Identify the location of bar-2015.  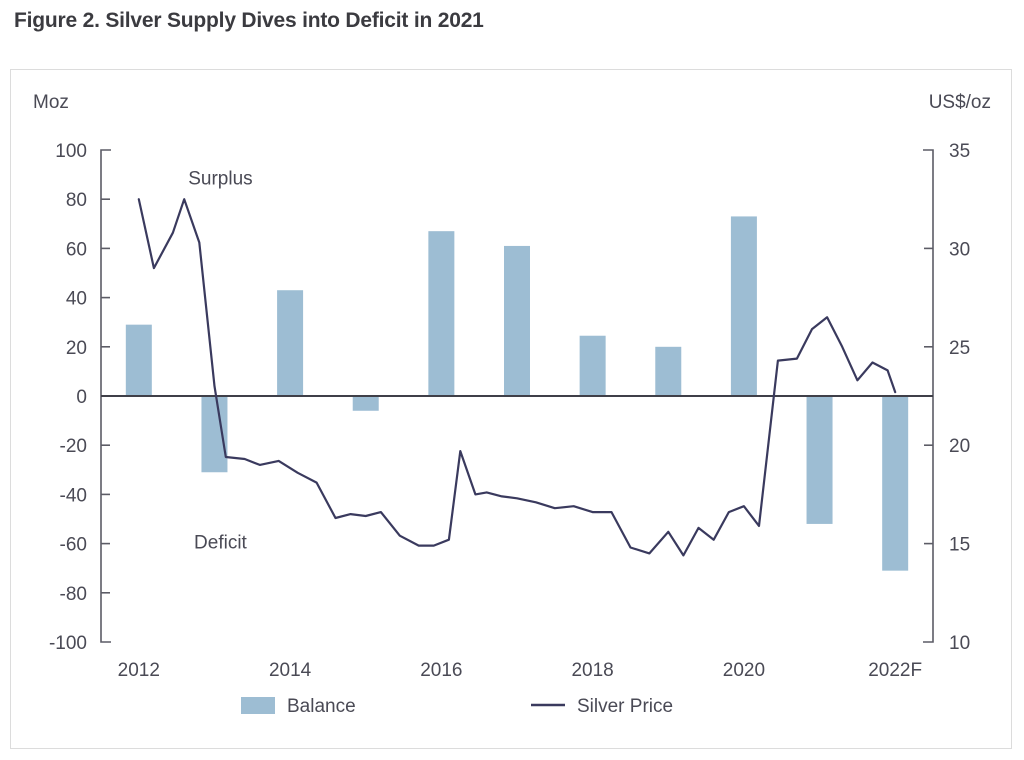
(365, 403).